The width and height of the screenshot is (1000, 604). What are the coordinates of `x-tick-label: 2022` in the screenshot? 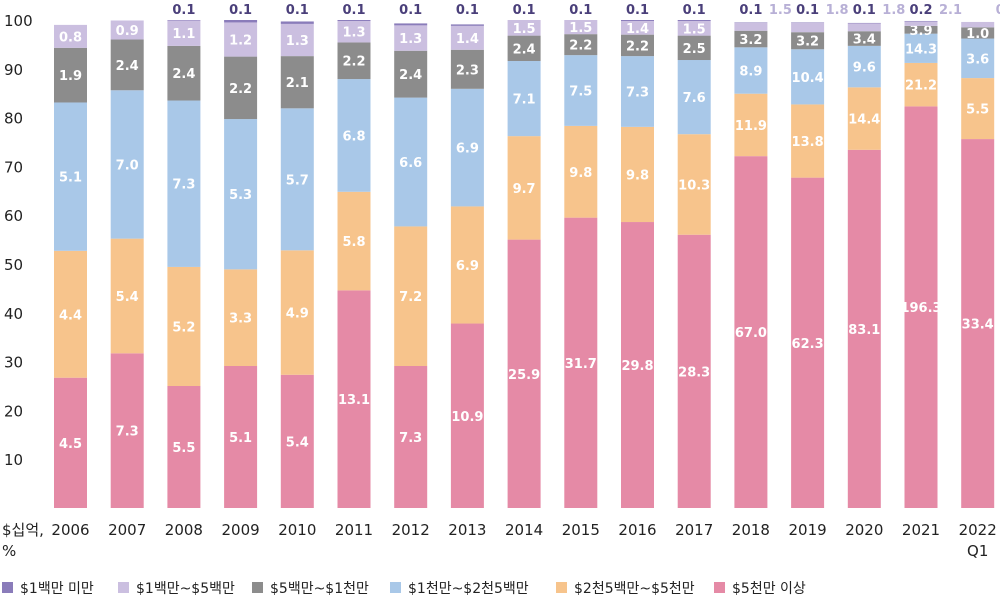 It's located at (978, 530).